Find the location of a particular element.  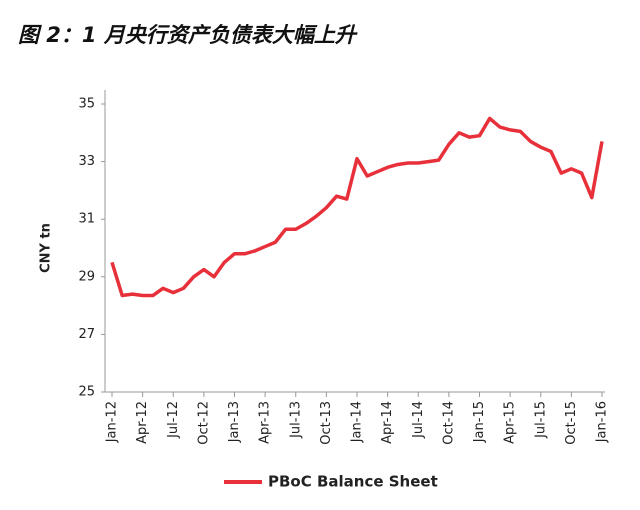

y-tick-label: 33 is located at coordinates (86, 161).